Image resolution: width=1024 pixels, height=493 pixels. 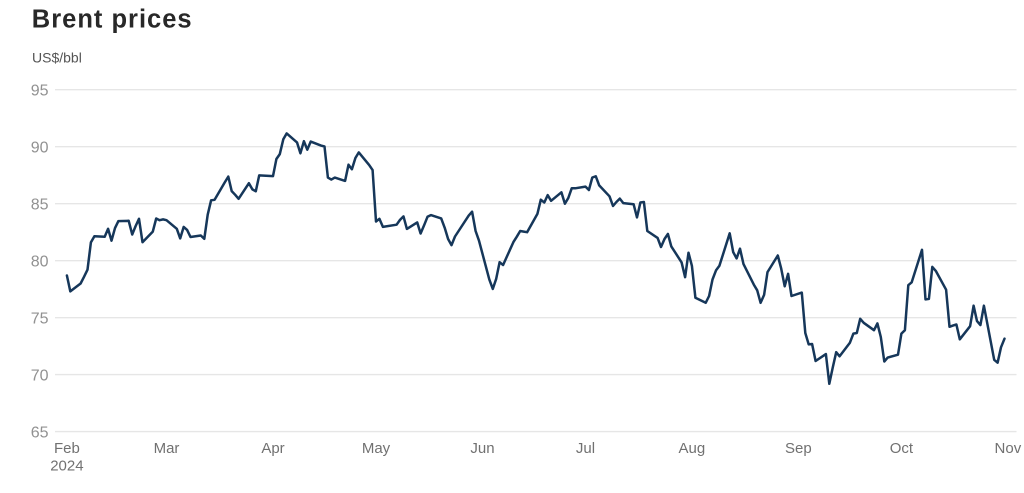 What do you see at coordinates (112, 20) in the screenshot?
I see `svg-text: Brent prices` at bounding box center [112, 20].